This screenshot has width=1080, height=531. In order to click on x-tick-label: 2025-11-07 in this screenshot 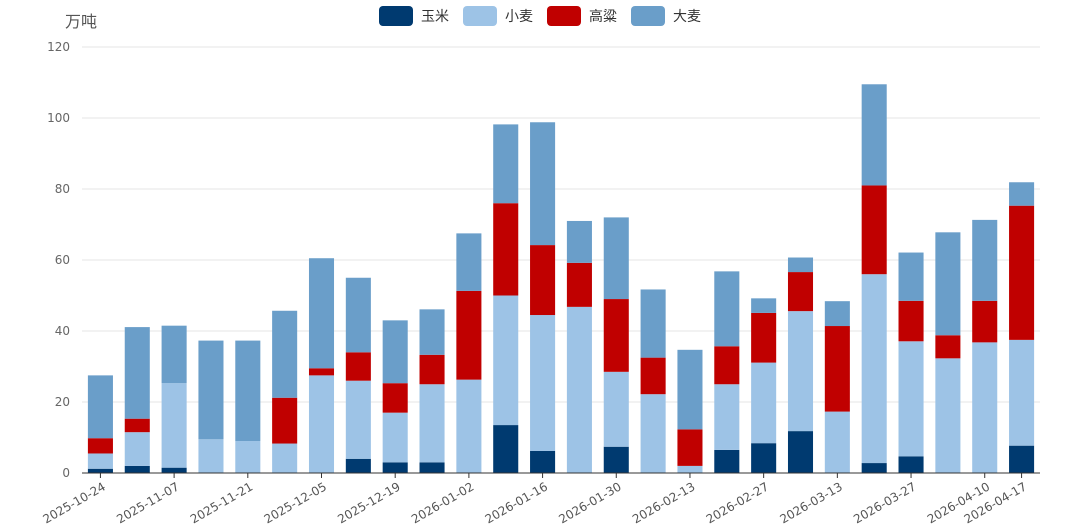, I will do `click(147, 502)`.